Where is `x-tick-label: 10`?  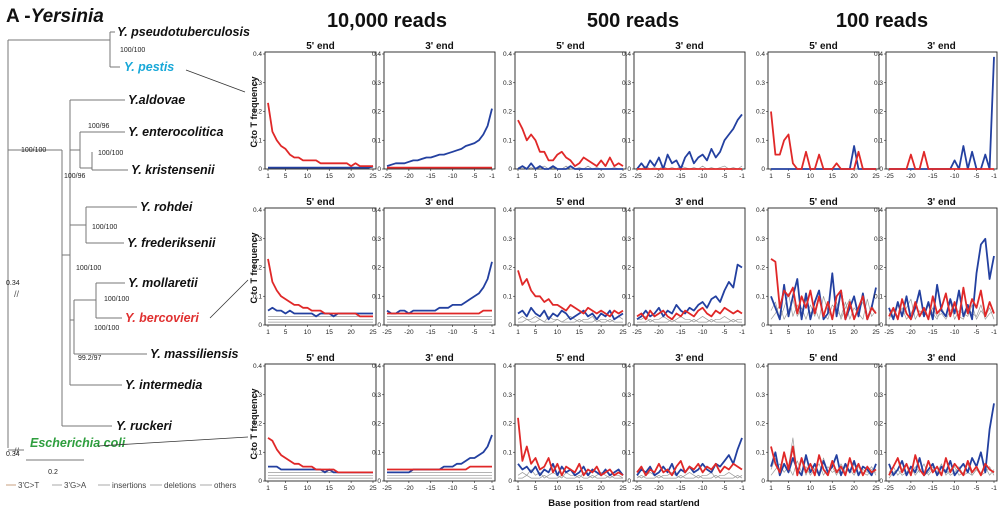
x-tick-label: 10 is located at coordinates (558, 332).